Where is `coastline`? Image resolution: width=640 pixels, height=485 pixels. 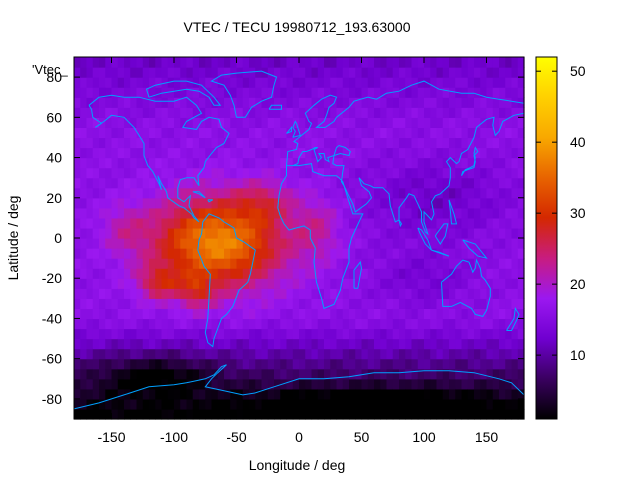
coastline is located at coordinates (453, 212).